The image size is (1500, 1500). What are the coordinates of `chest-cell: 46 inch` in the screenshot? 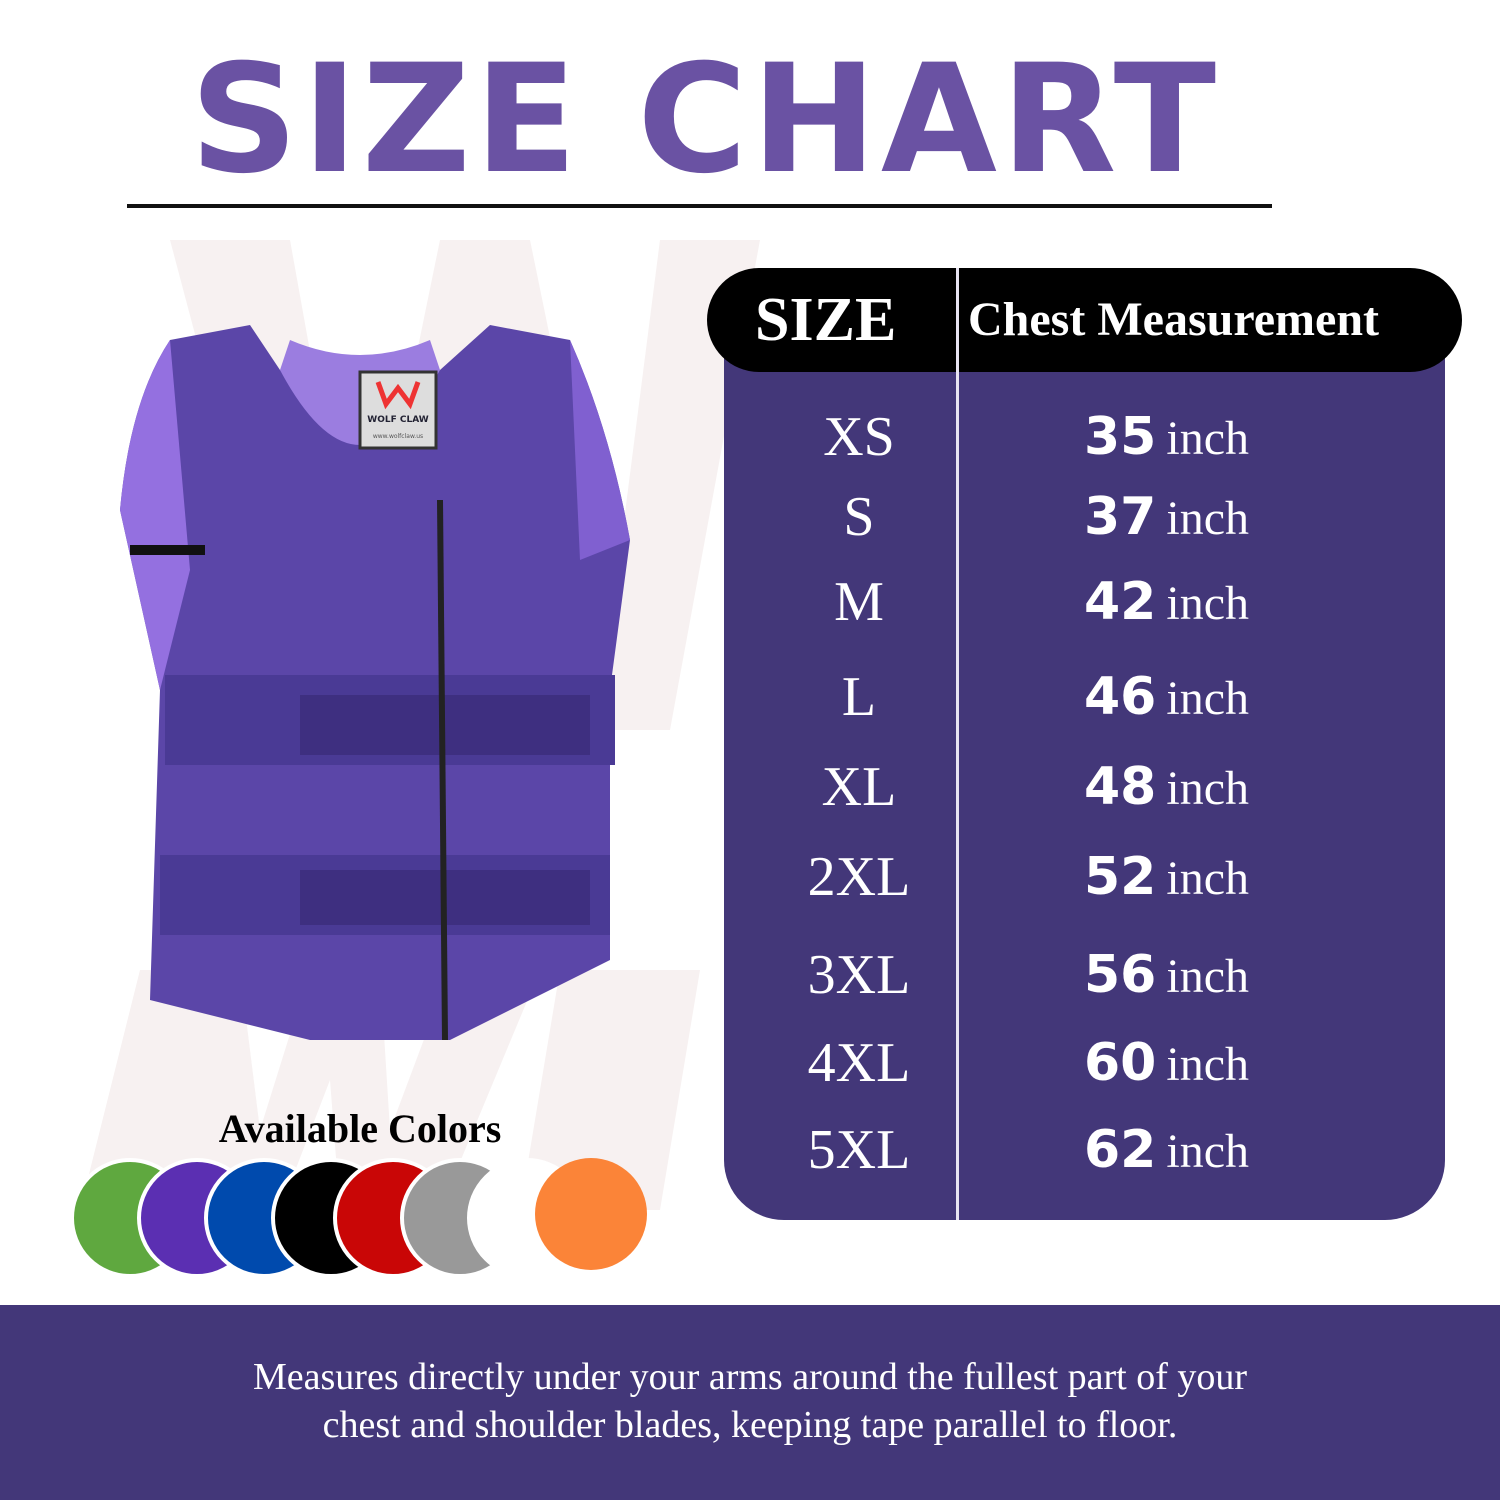 It's located at (1234, 703).